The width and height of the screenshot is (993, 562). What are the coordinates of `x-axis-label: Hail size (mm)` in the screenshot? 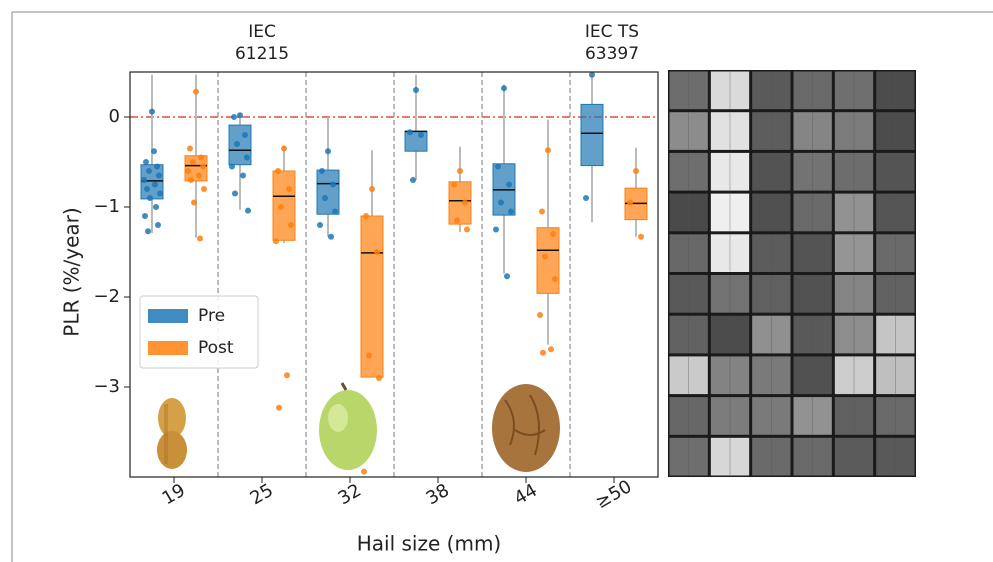 It's located at (429, 544).